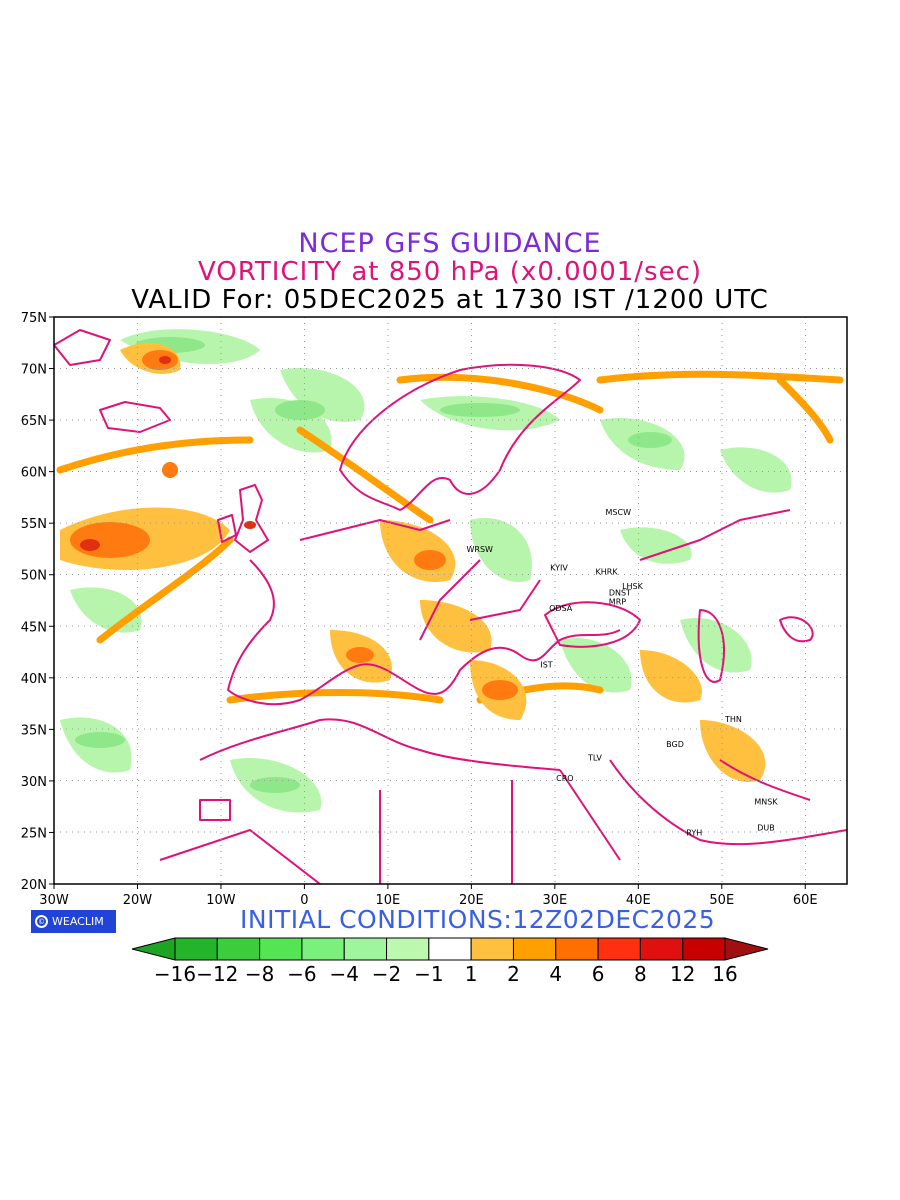 The image size is (900, 1200). Describe the element at coordinates (175, 974) in the screenshot. I see `colorbar-label: −16` at that location.